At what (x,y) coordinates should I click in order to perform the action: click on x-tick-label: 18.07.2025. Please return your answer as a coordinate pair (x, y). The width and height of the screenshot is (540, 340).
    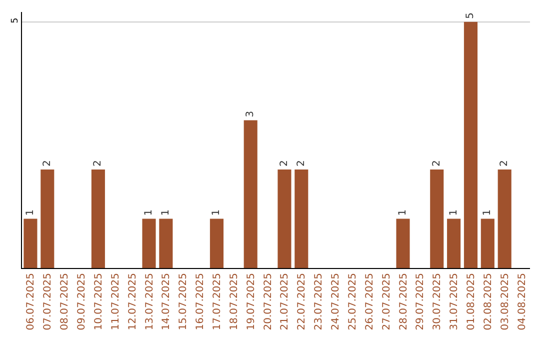
    Looking at the image, I should click on (234, 301).